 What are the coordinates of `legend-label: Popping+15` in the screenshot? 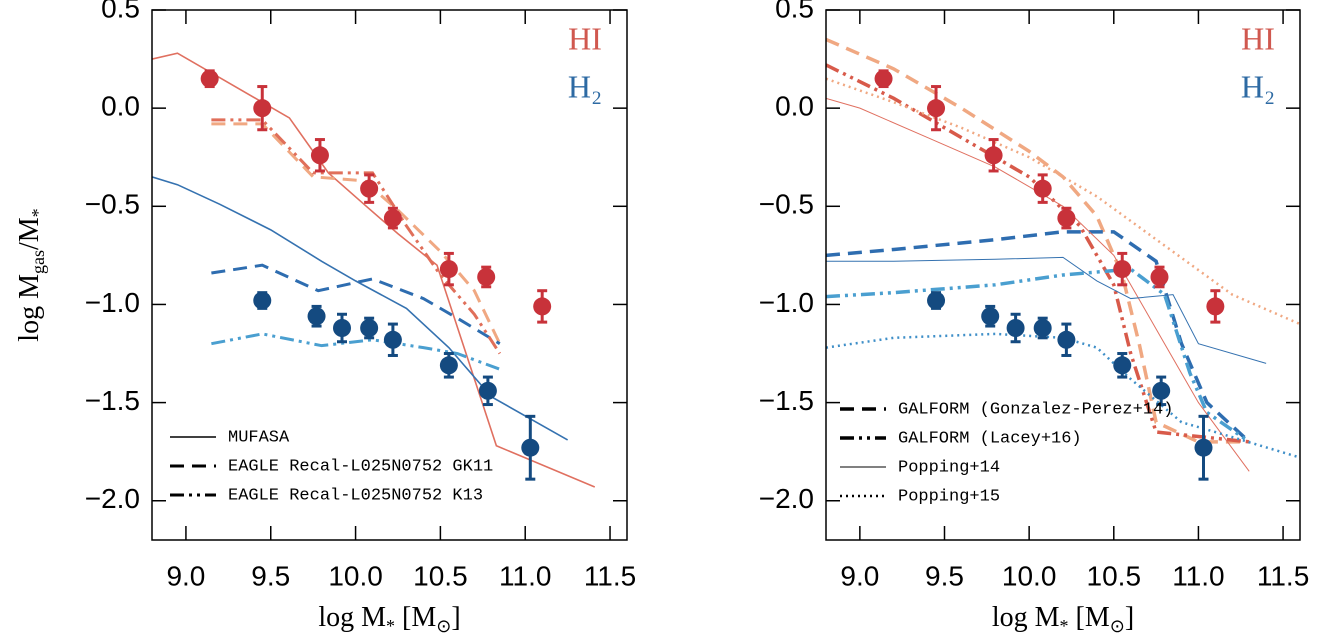 It's located at (949, 496).